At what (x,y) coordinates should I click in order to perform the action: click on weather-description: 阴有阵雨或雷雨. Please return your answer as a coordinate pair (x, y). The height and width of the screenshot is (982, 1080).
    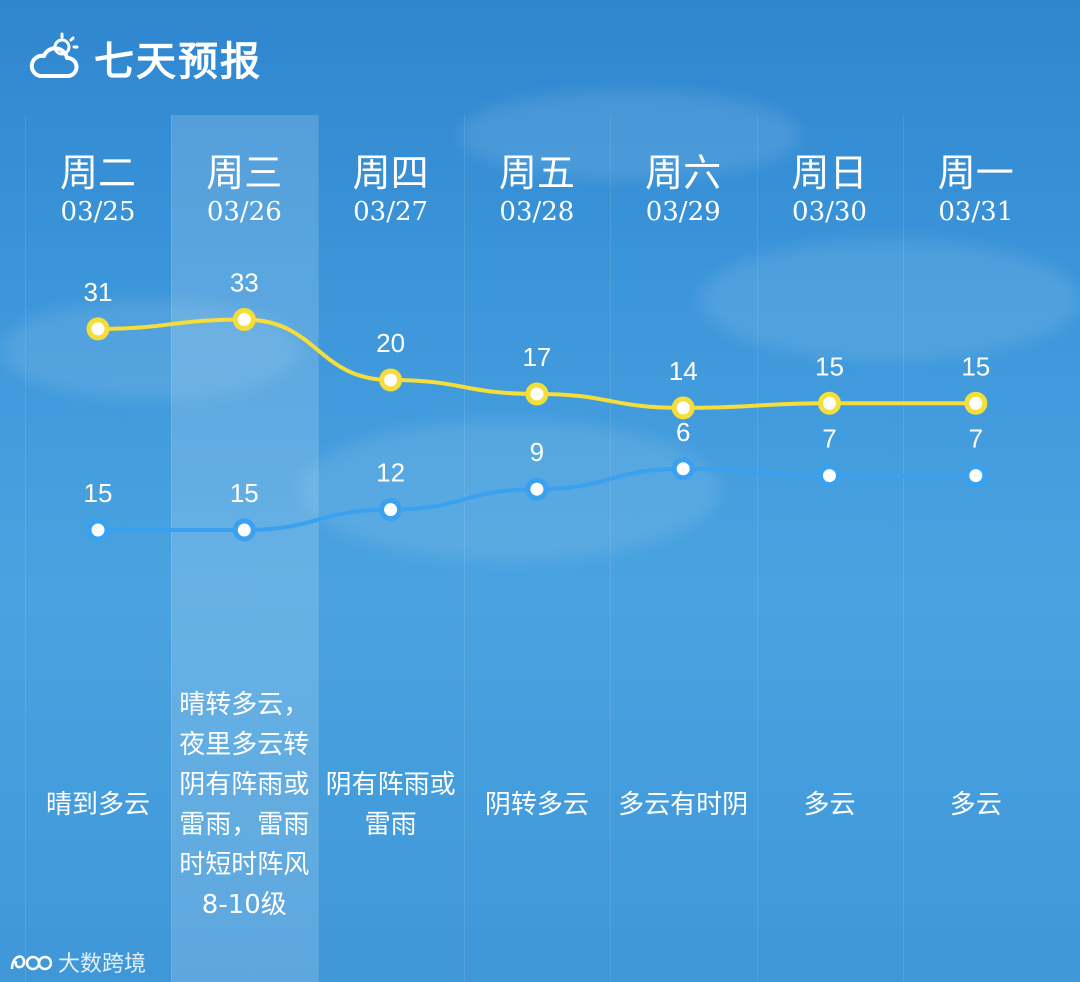
    Looking at the image, I should click on (390, 805).